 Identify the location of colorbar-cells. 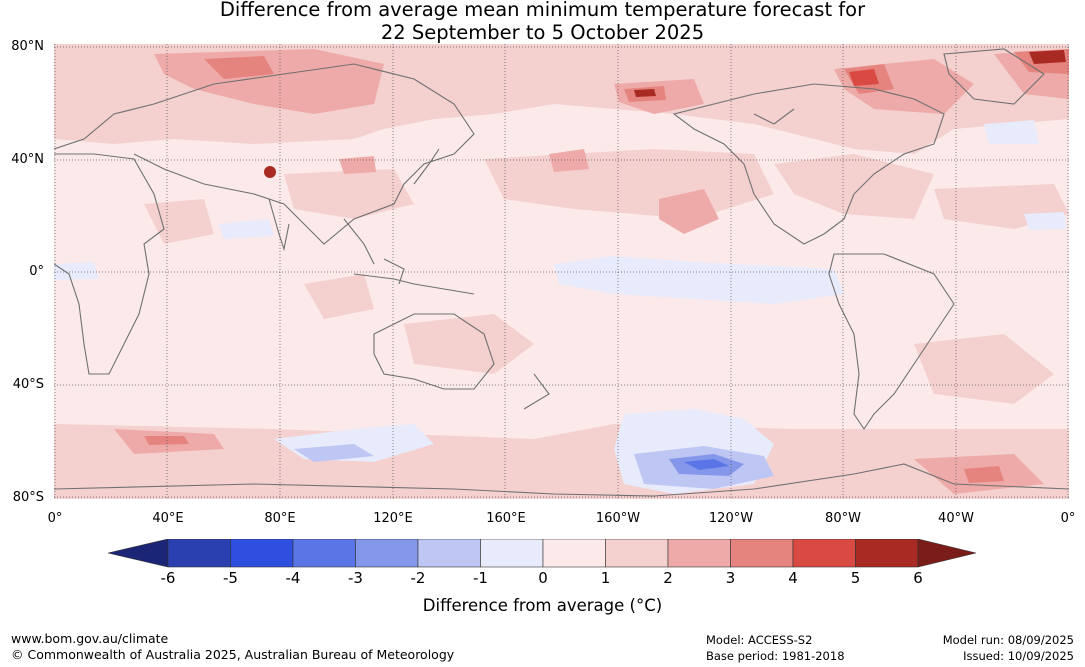
(543, 553).